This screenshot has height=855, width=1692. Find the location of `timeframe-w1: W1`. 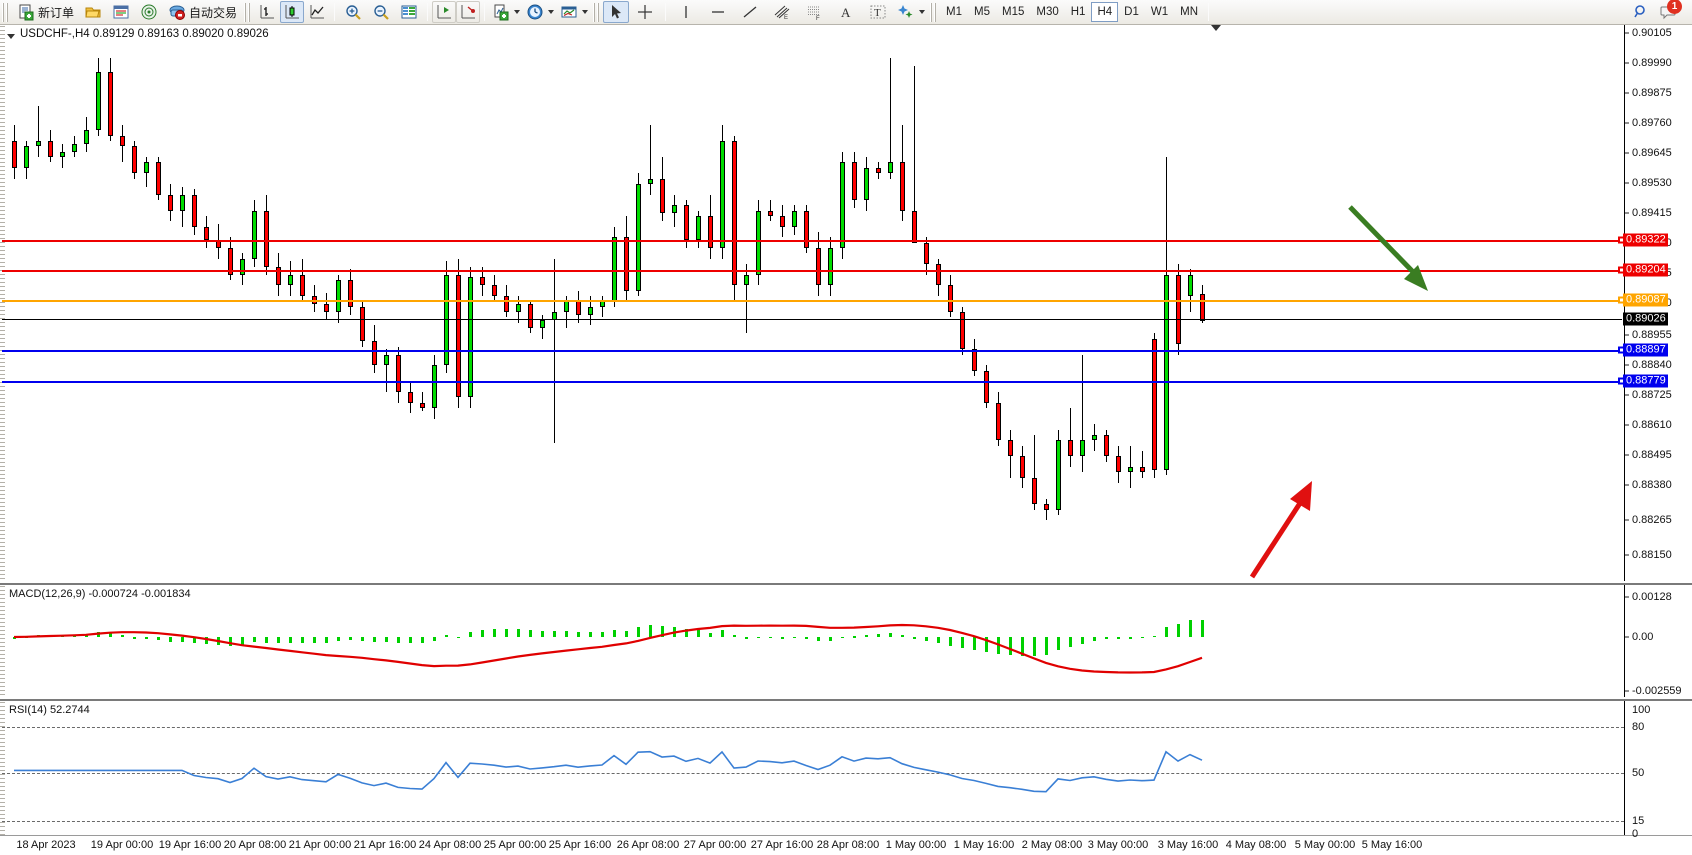

timeframe-w1: W1 is located at coordinates (1159, 12).